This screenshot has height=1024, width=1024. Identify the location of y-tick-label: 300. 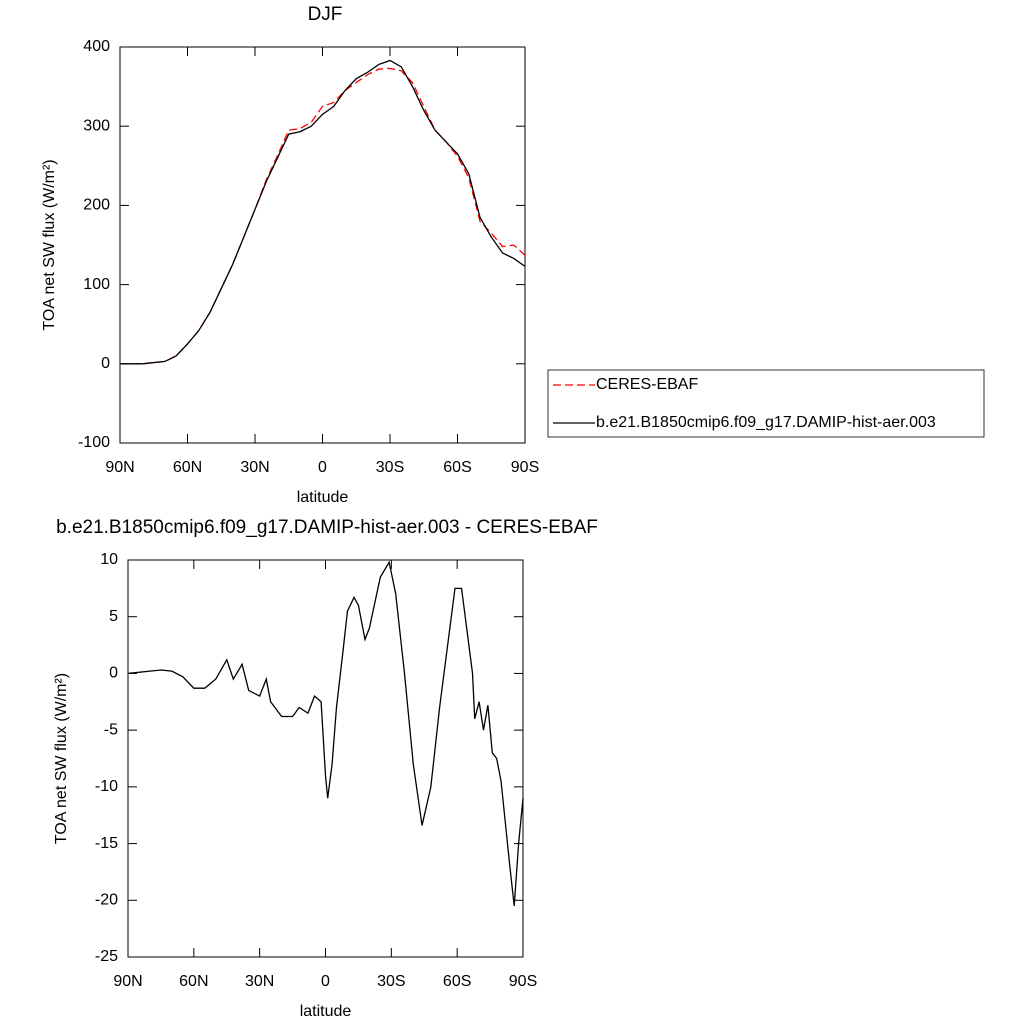
(96, 125).